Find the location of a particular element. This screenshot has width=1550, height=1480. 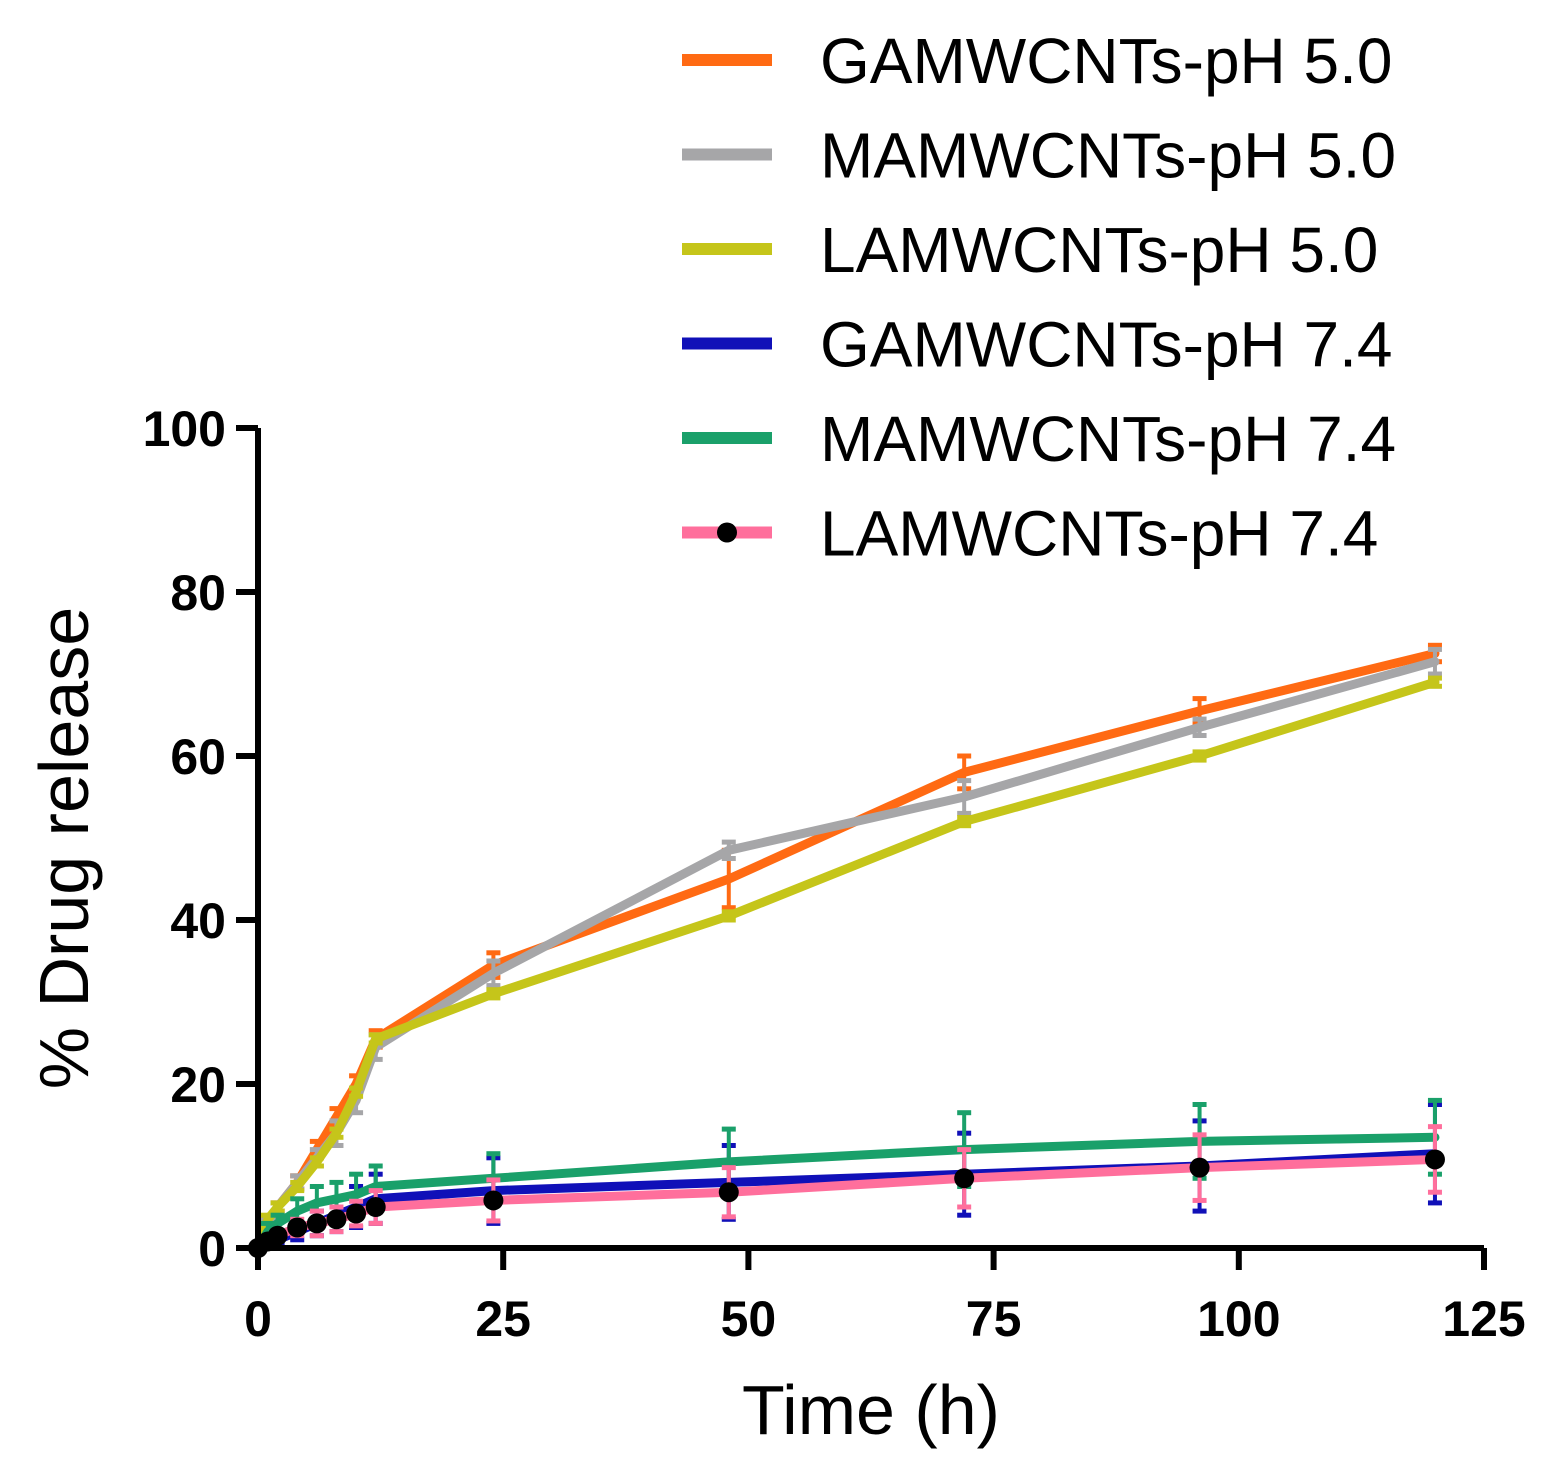

legend-item: MAMWCNTs-pH 7.4 is located at coordinates (1039, 439).